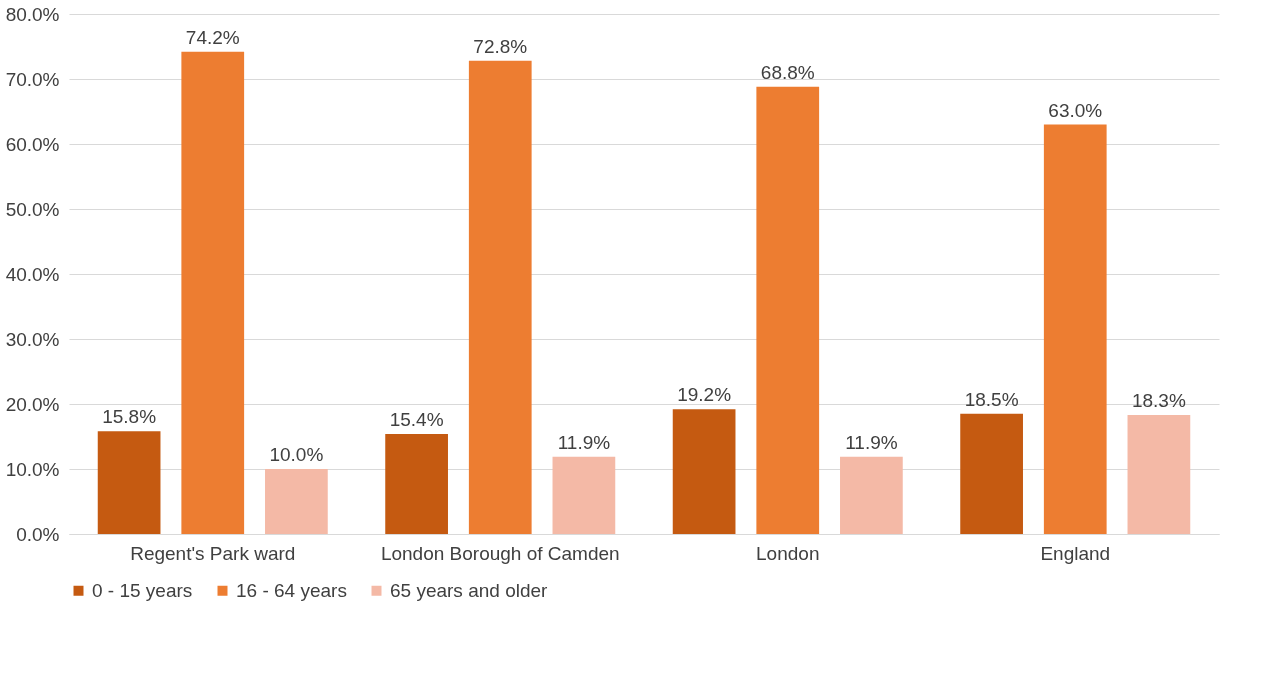 The height and width of the screenshot is (677, 1281). What do you see at coordinates (212, 37) in the screenshot?
I see `data-label: 74.2%` at bounding box center [212, 37].